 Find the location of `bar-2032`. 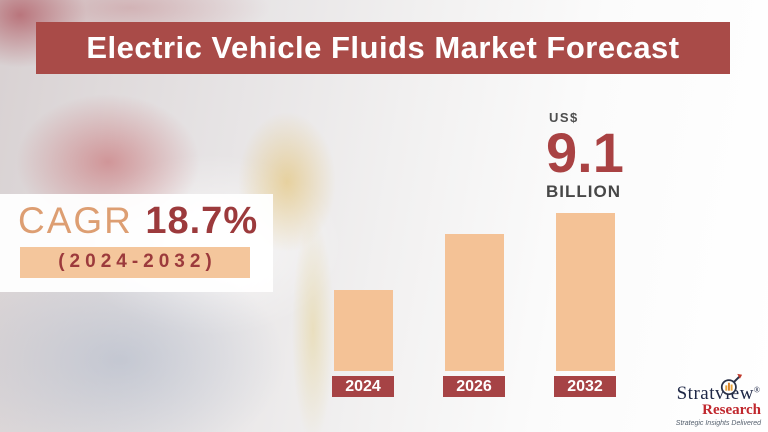

bar-2032 is located at coordinates (585, 292).